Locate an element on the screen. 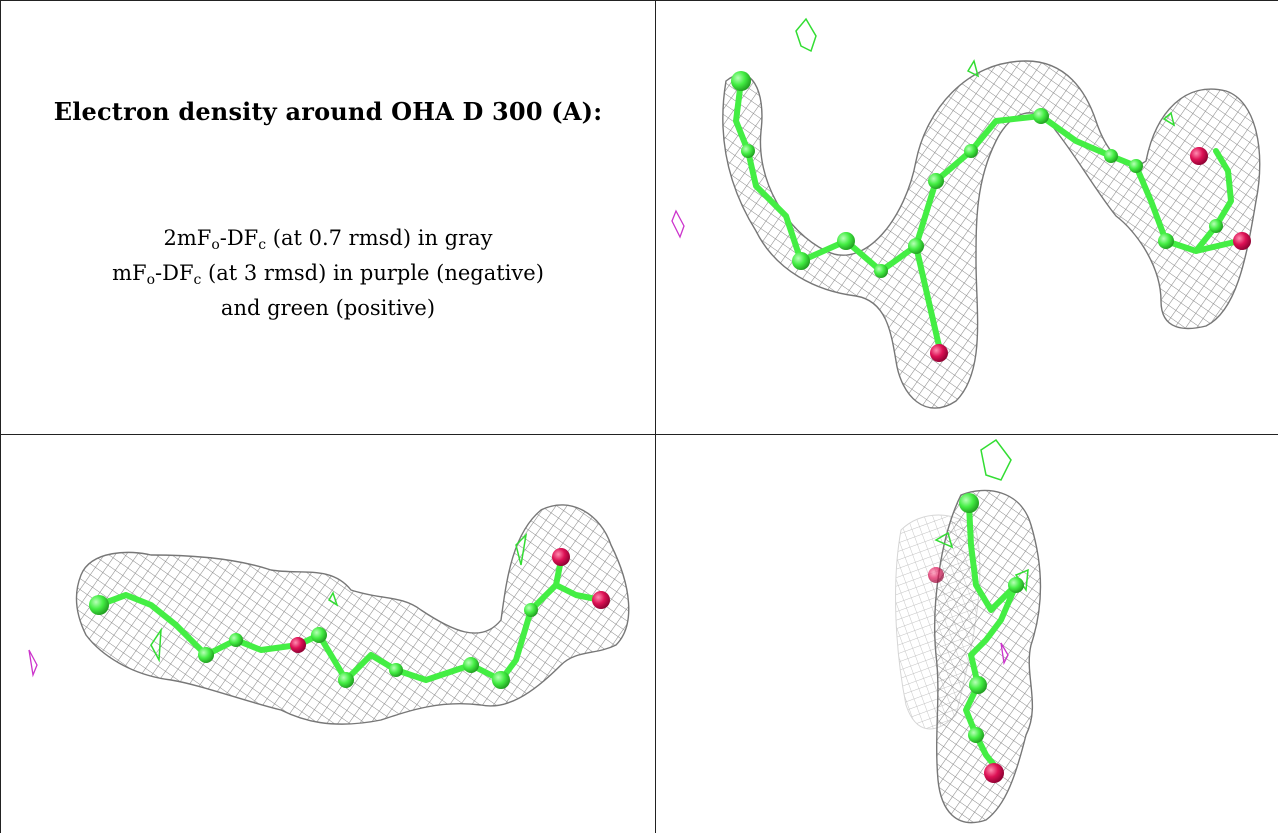 This screenshot has height=833, width=1278. density-map-front-view is located at coordinates (329, 614).